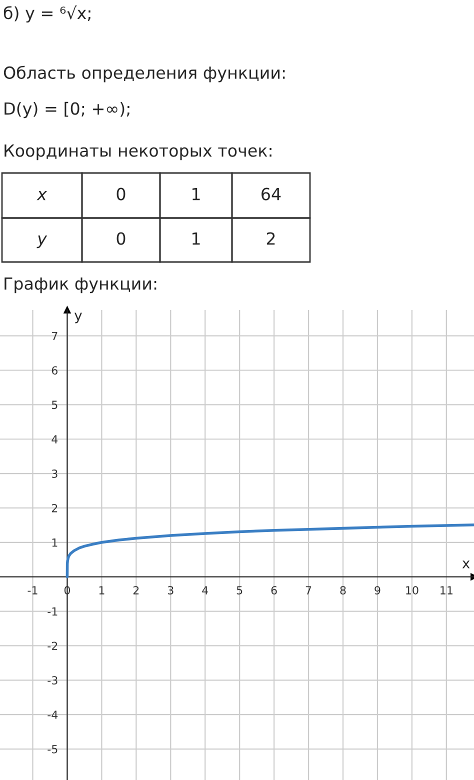  Describe the element at coordinates (239, 590) in the screenshot. I see `x-tick-label: 5` at that location.